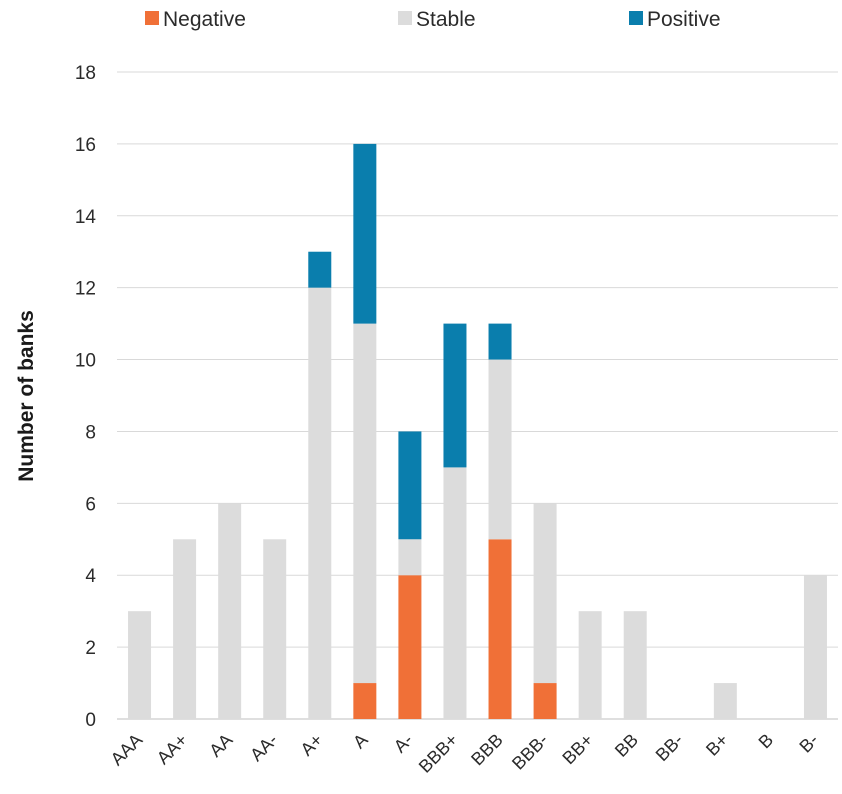 This screenshot has width=842, height=794. I want to click on legend-item-positive: Positive, so click(675, 19).